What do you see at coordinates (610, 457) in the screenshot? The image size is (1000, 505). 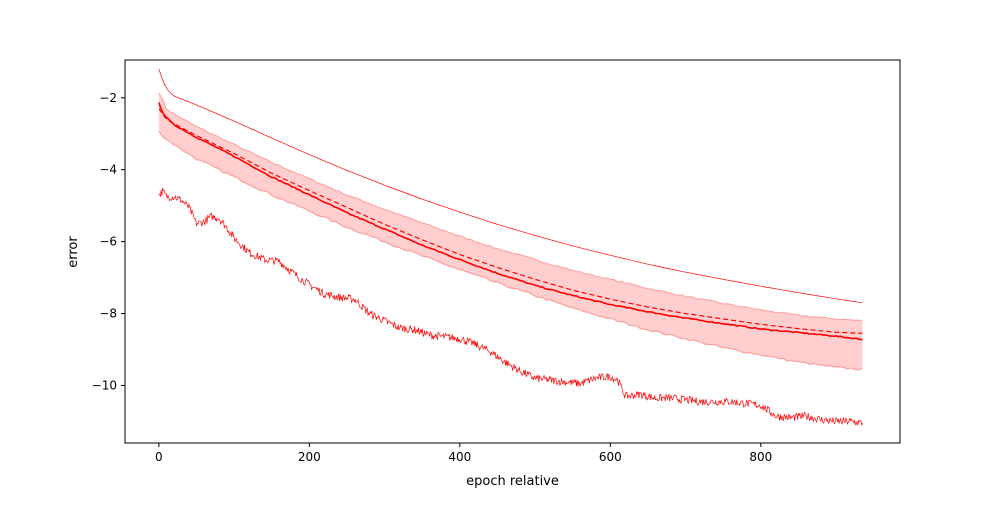 I see `x-tick-label: 600` at bounding box center [610, 457].